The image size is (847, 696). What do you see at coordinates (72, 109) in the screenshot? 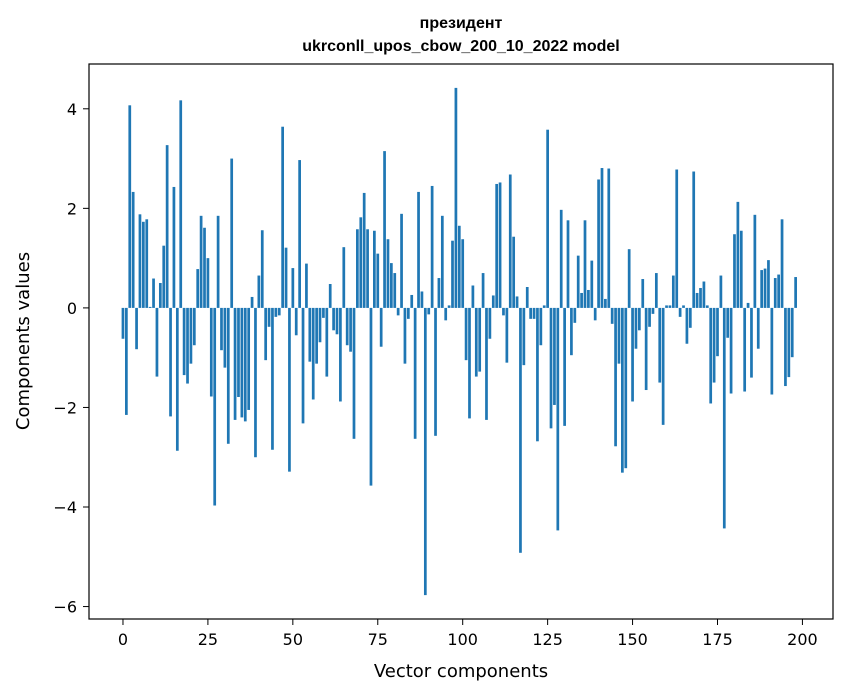
I see `y-tick-label: 4` at bounding box center [72, 109].